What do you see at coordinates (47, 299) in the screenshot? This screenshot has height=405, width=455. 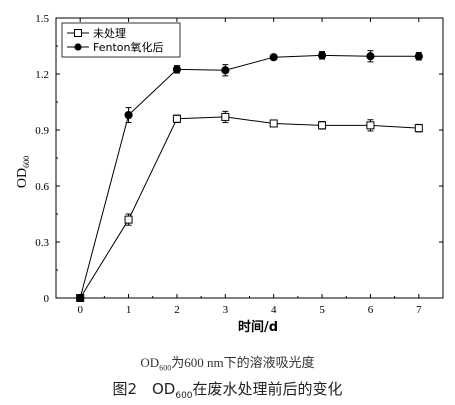 I see `y-tick-label: 0` at bounding box center [47, 299].